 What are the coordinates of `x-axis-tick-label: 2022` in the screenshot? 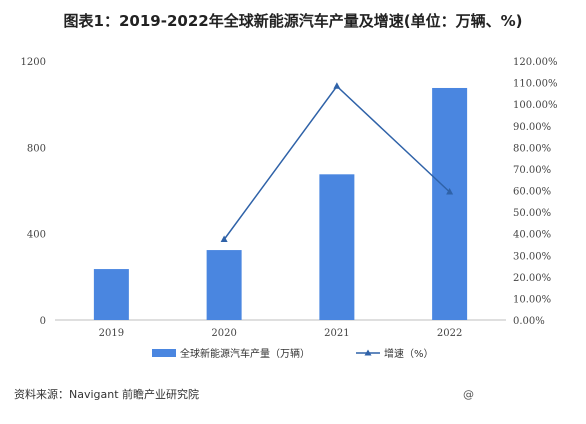 It's located at (449, 333).